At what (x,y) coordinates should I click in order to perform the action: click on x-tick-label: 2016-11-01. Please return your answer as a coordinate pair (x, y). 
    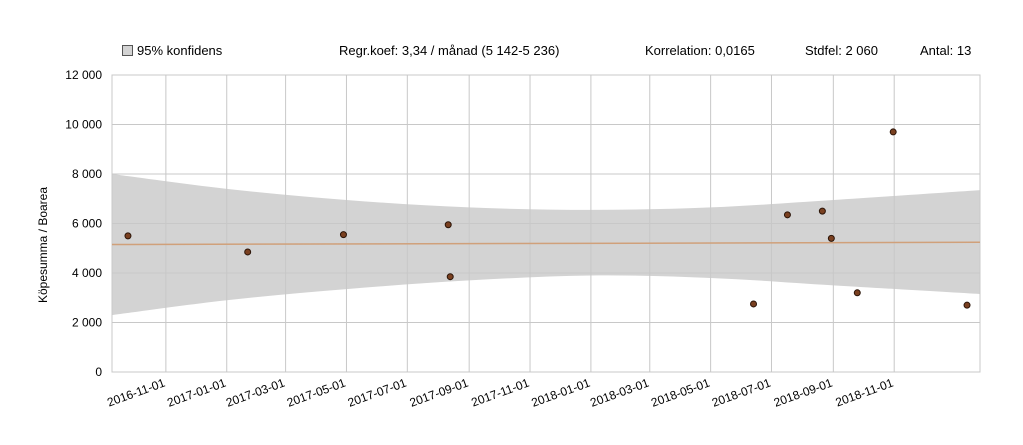
    Looking at the image, I should click on (136, 393).